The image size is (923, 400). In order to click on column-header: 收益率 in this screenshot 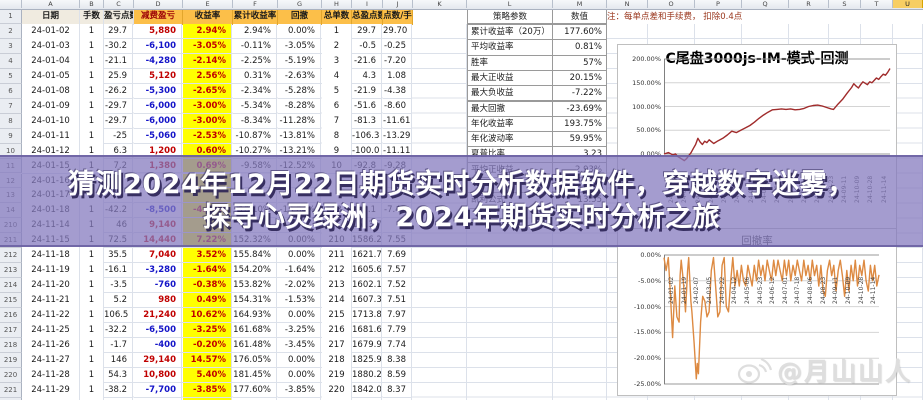, I will do `click(208, 17)`.